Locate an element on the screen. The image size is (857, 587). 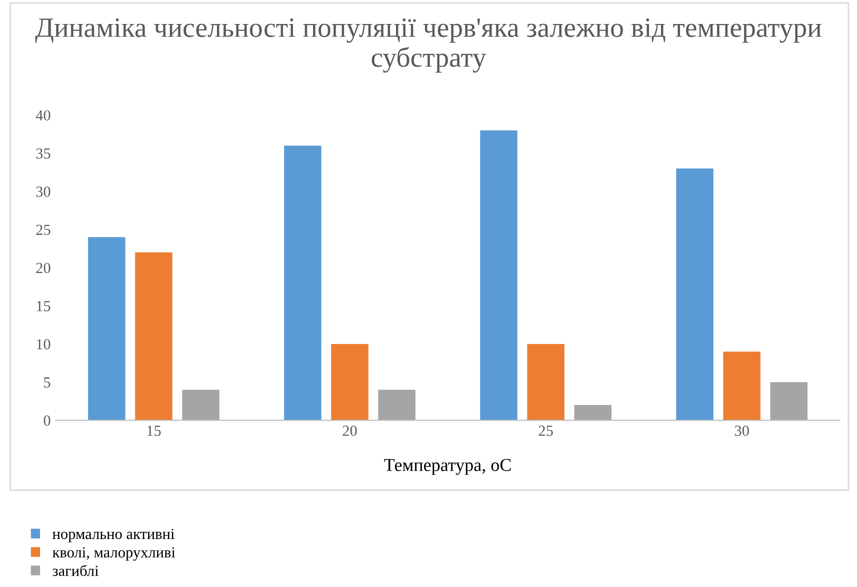
legend-label: нормально активні is located at coordinates (113, 535).